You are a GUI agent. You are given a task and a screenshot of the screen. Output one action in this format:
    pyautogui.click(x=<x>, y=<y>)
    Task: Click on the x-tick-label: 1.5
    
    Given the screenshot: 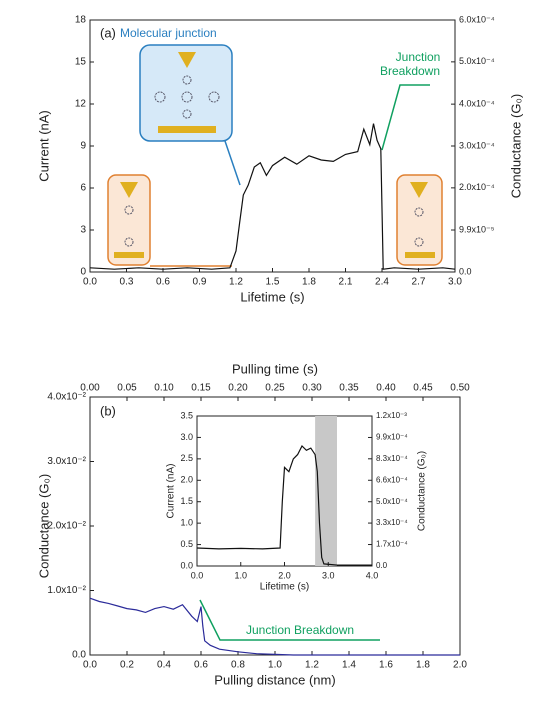 What is the action you would take?
    pyautogui.click(x=273, y=282)
    